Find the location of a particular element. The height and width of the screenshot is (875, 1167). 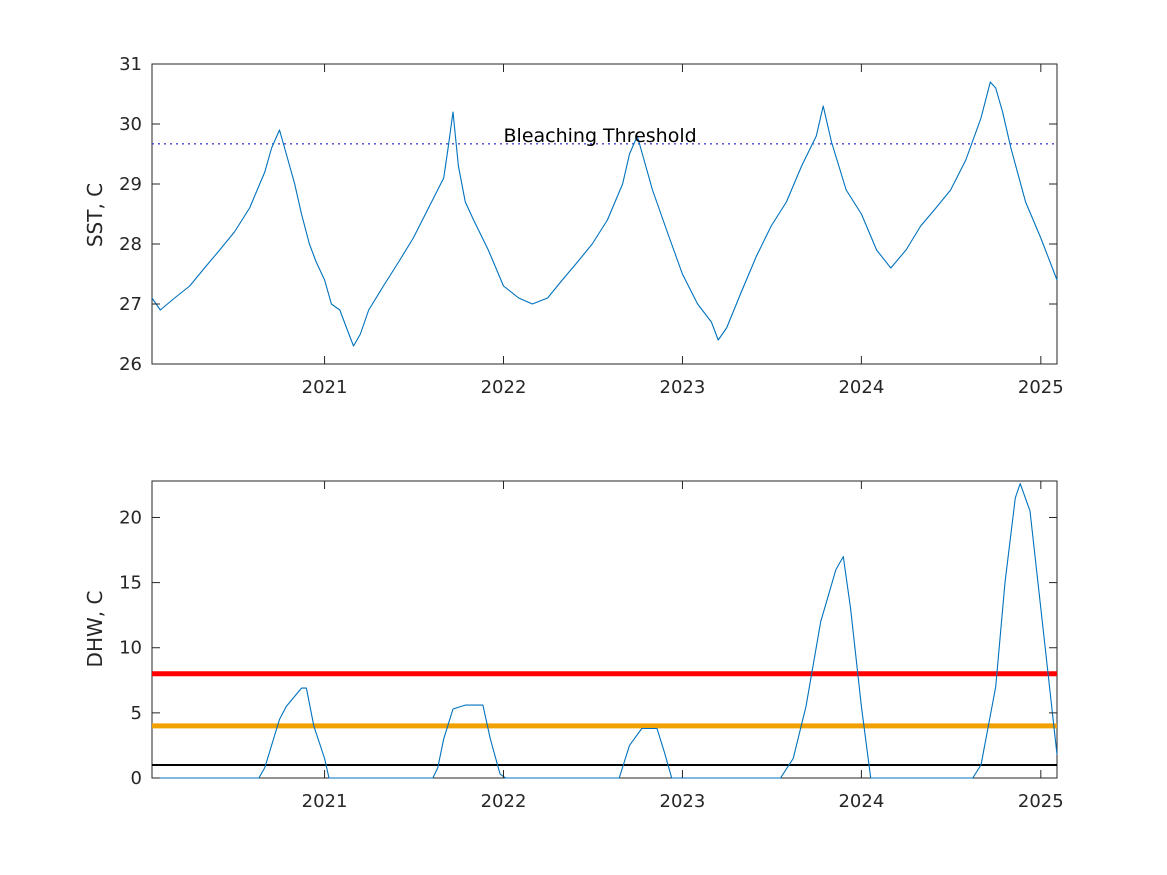

sst-y-tick-label: 30 is located at coordinates (130, 124).